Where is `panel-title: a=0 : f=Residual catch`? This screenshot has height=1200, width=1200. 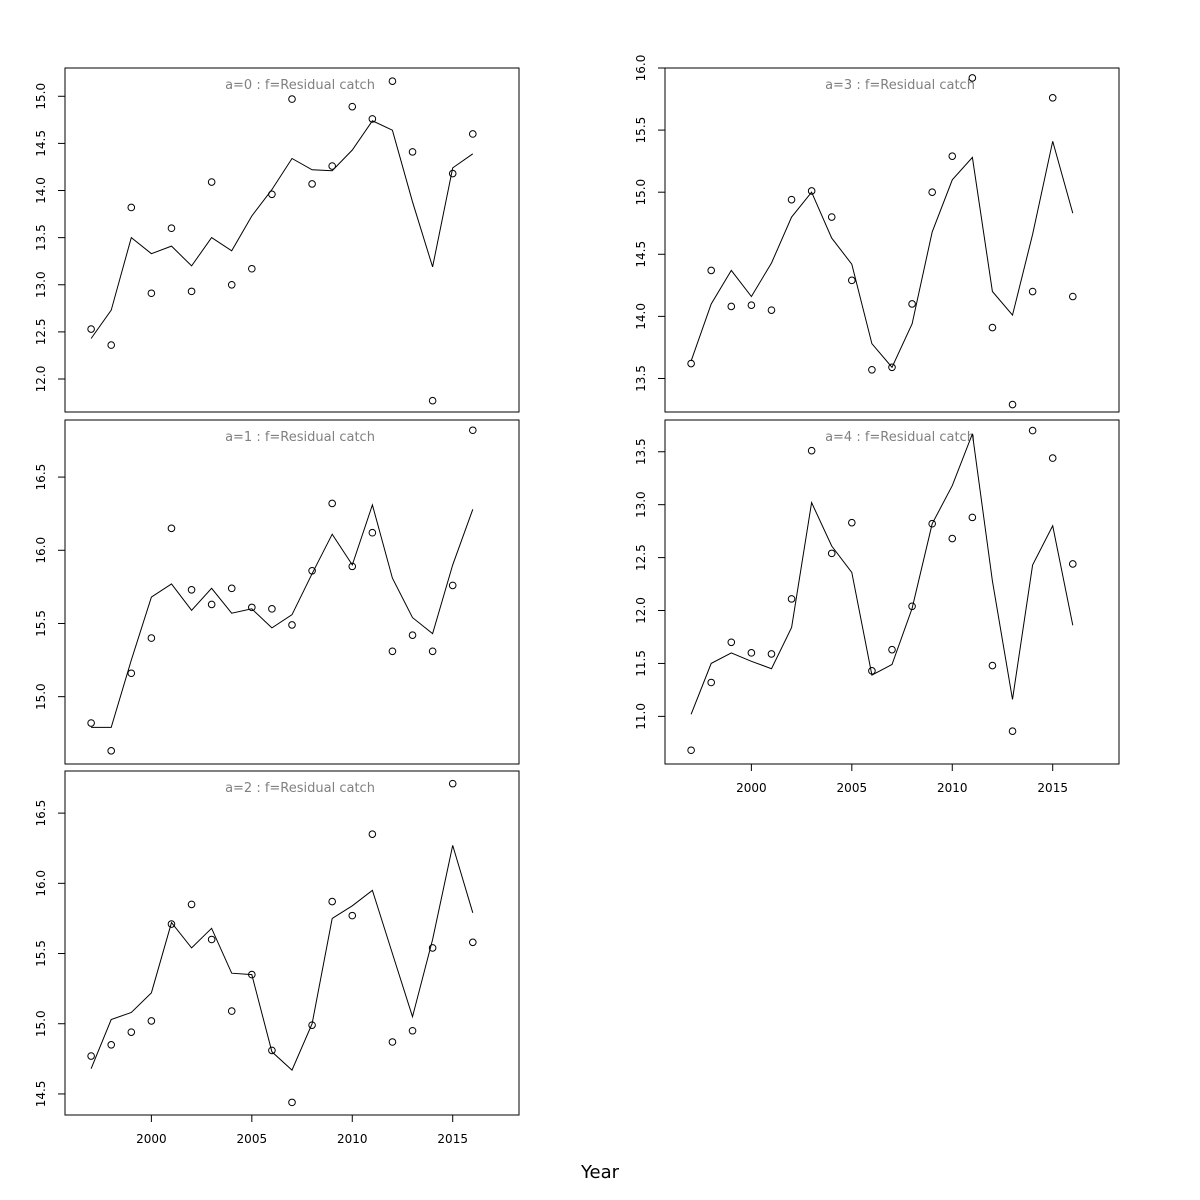 panel-title: a=0 : f=Residual catch is located at coordinates (300, 85).